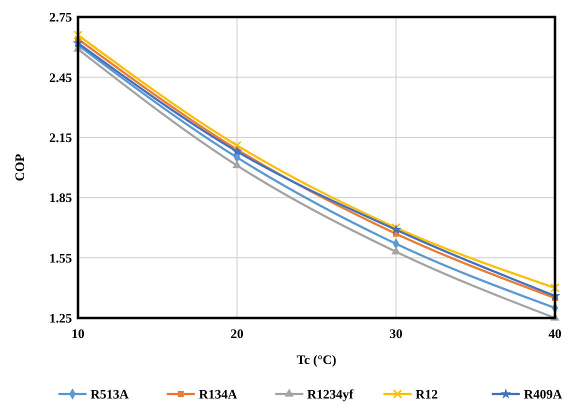 This screenshot has width=585, height=412. Describe the element at coordinates (60, 198) in the screenshot. I see `y-tick-label: 1.85` at that location.